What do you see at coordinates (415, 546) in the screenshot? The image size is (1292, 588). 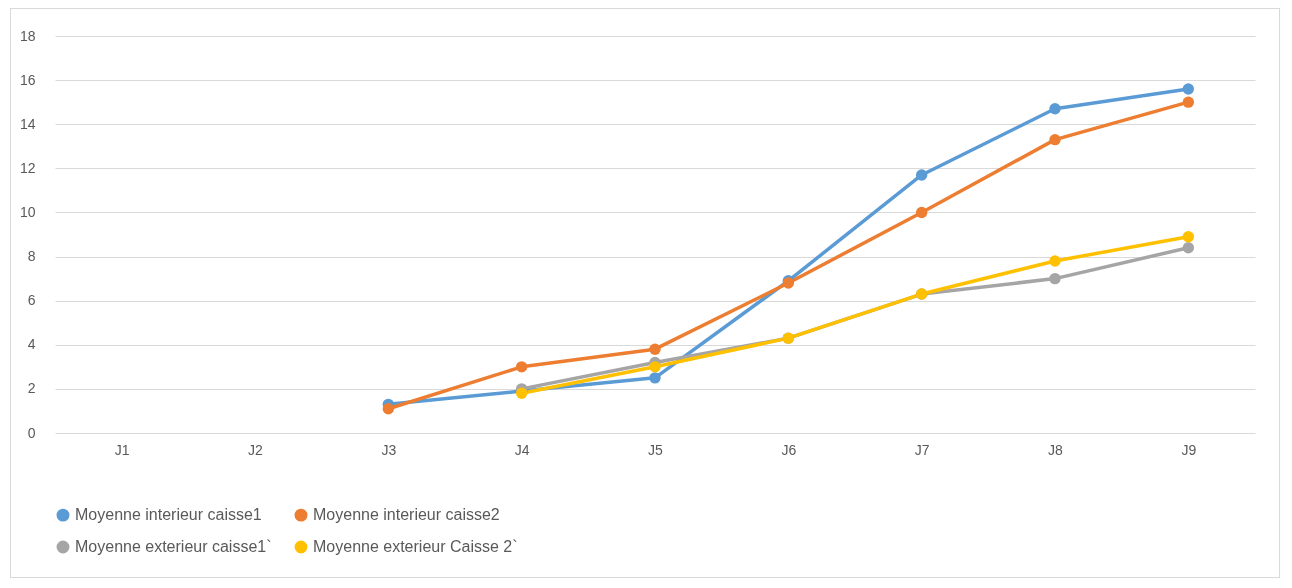 I see `legend-label: Moyenne exterieur Caisse 2`` at bounding box center [415, 546].